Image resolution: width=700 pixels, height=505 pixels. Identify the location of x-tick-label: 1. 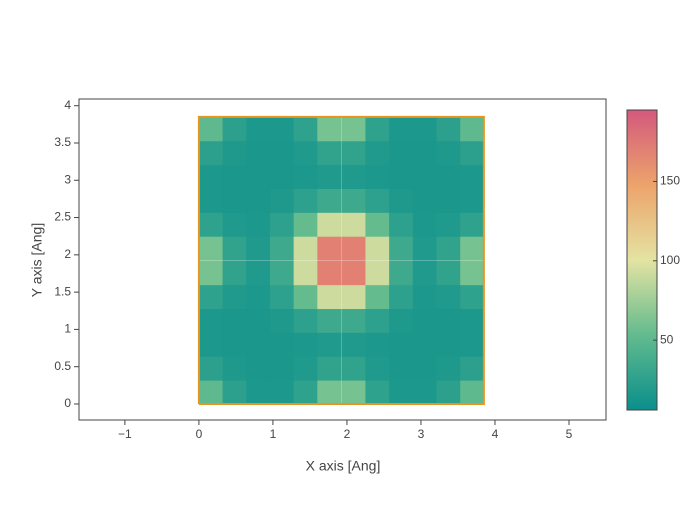
(273, 434).